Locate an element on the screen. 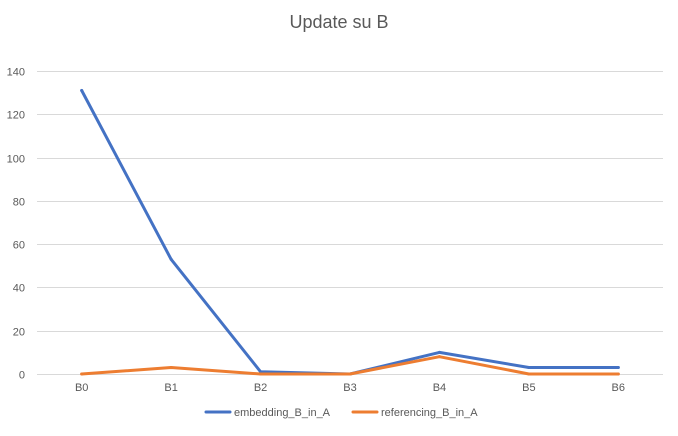  y-tick-label: 80 is located at coordinates (19, 203).